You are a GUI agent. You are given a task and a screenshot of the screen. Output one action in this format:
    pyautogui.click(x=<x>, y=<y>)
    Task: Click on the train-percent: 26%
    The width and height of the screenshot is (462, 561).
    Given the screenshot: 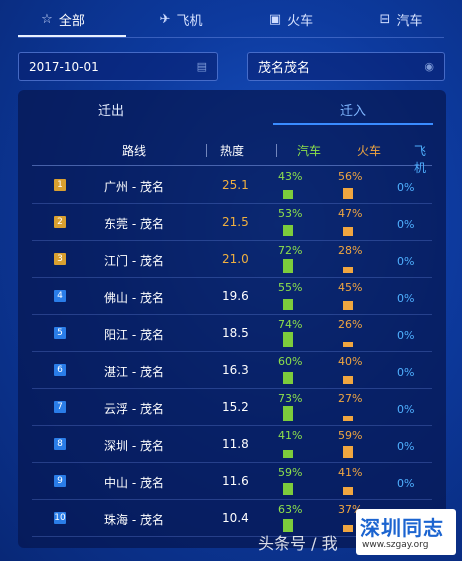 What is the action you would take?
    pyautogui.click(x=350, y=324)
    